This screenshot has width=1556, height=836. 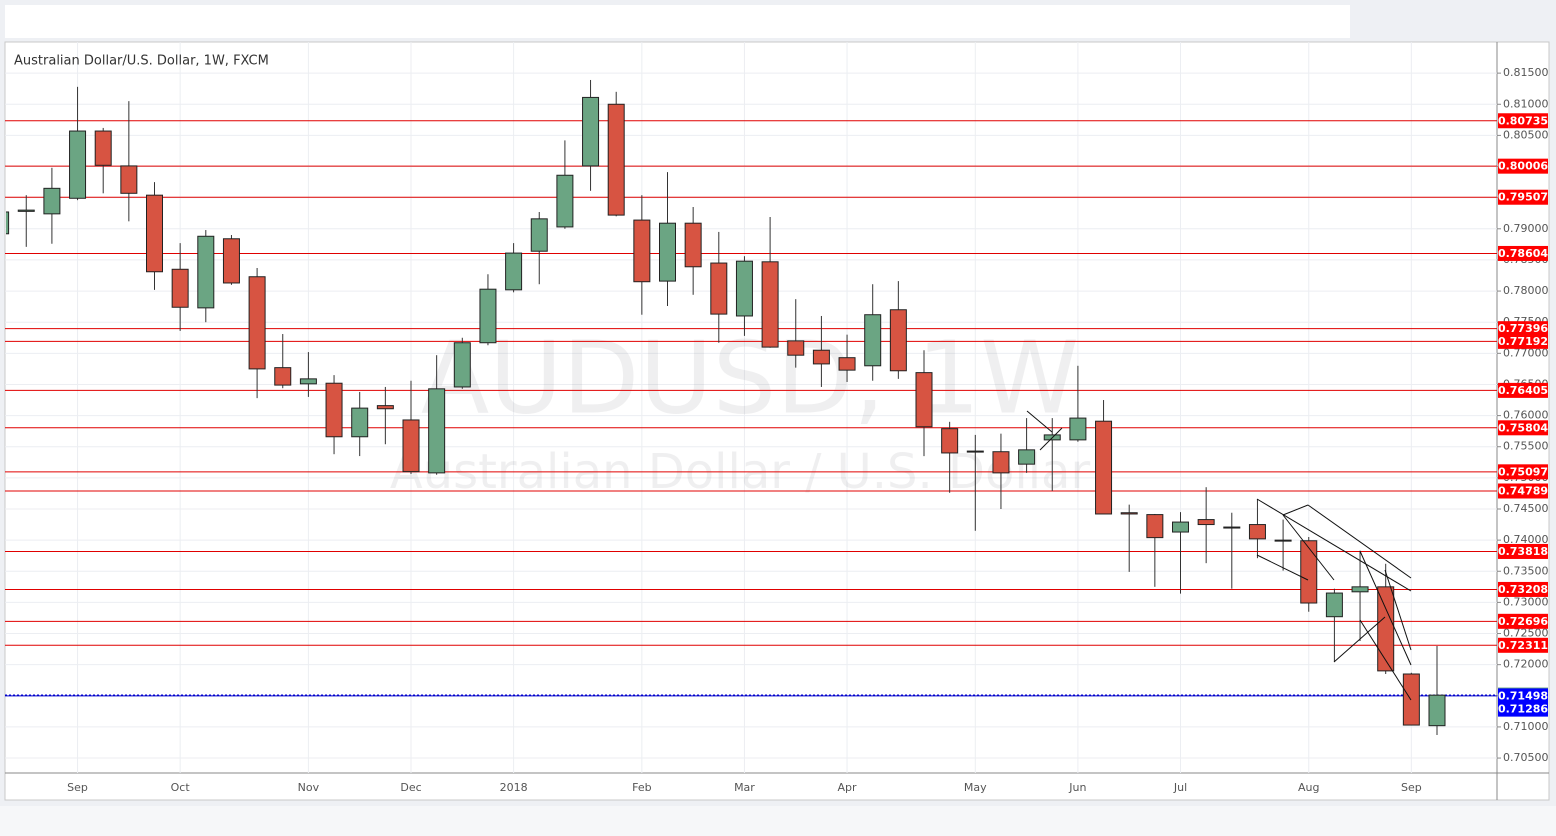 I want to click on level-label: 0.75804, so click(x=1523, y=427).